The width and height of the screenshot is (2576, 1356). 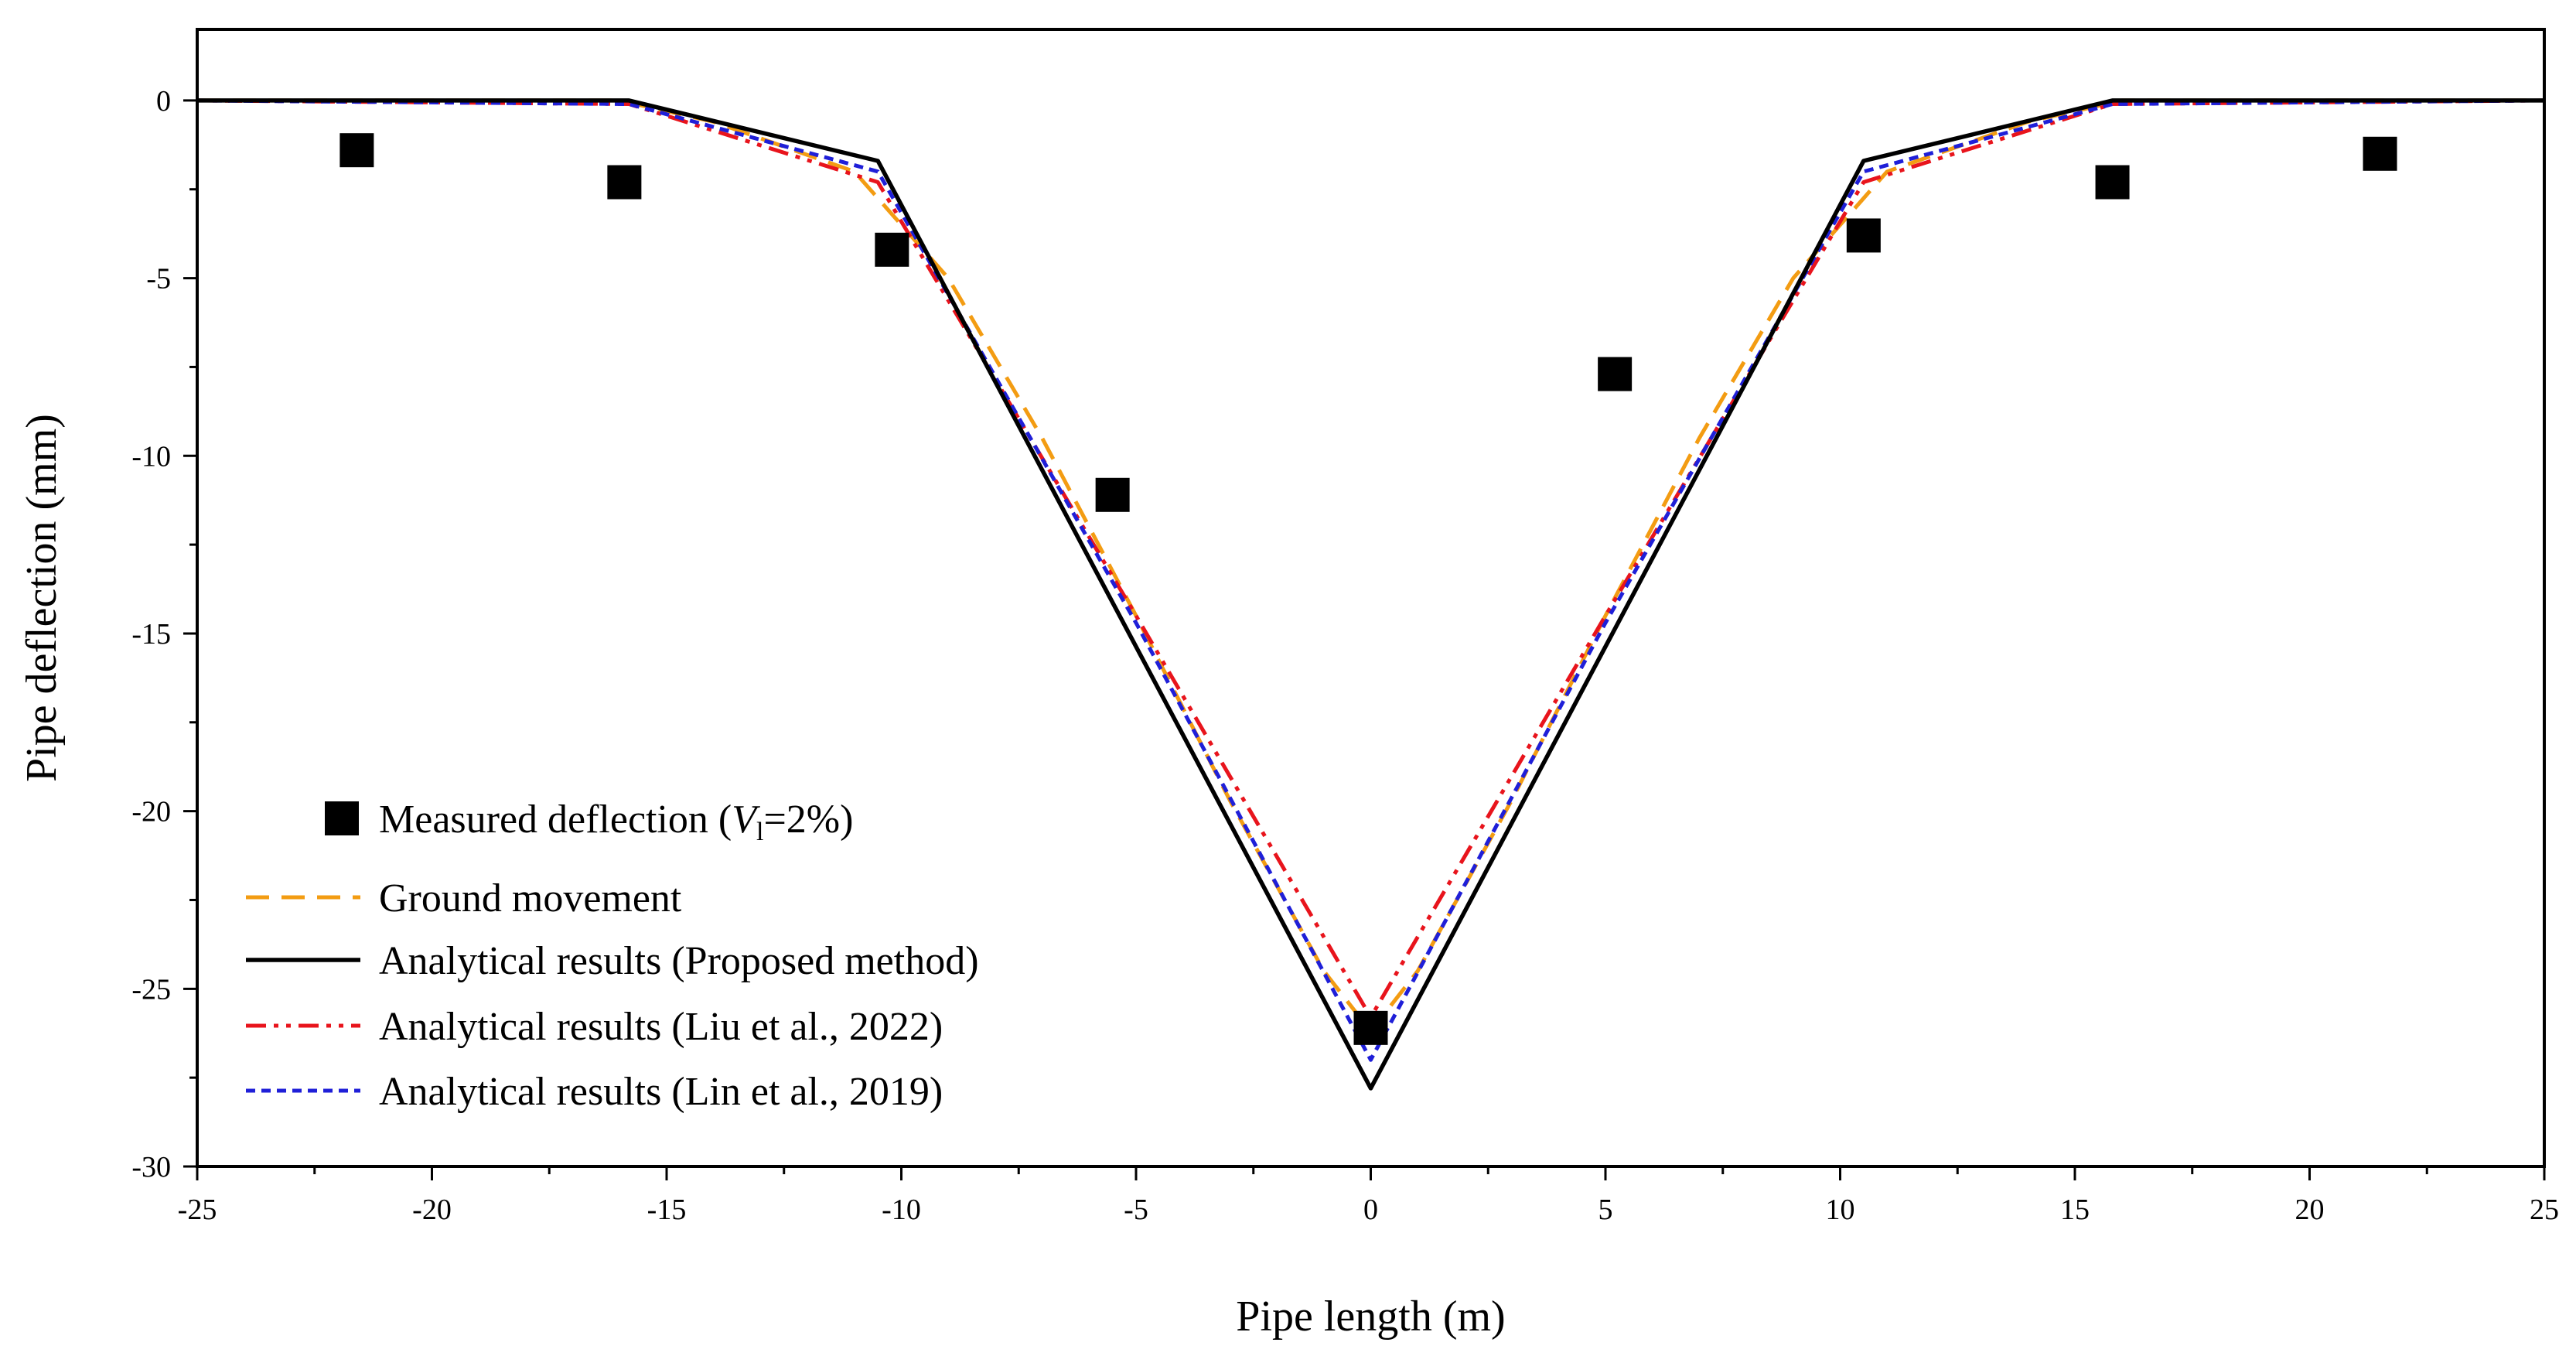 What do you see at coordinates (342, 818) in the screenshot?
I see `legend-marker` at bounding box center [342, 818].